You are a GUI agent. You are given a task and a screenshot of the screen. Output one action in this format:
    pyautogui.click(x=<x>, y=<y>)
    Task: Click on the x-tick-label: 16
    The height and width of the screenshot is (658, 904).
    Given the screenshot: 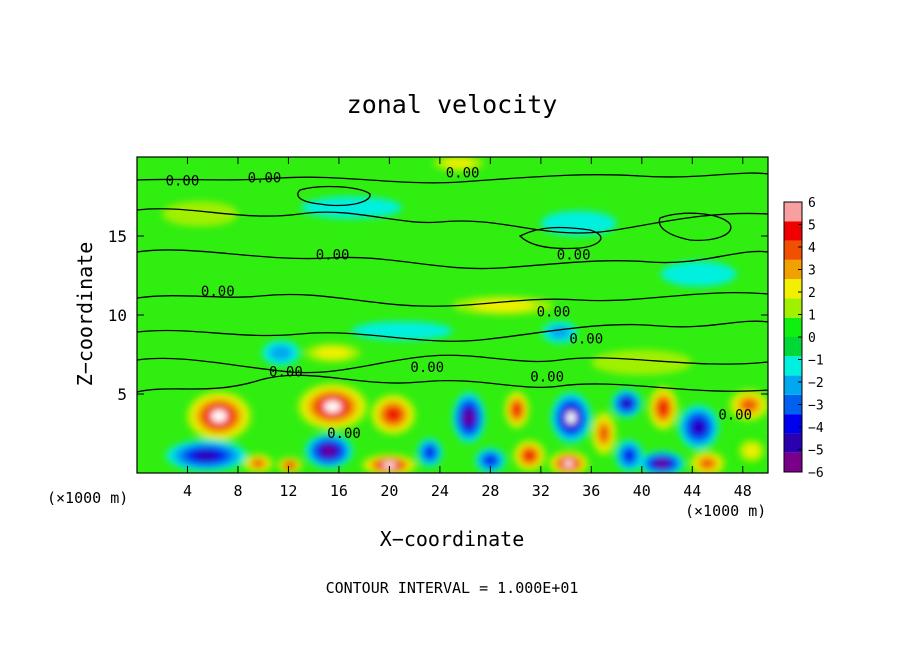 What is the action you would take?
    pyautogui.click(x=339, y=491)
    